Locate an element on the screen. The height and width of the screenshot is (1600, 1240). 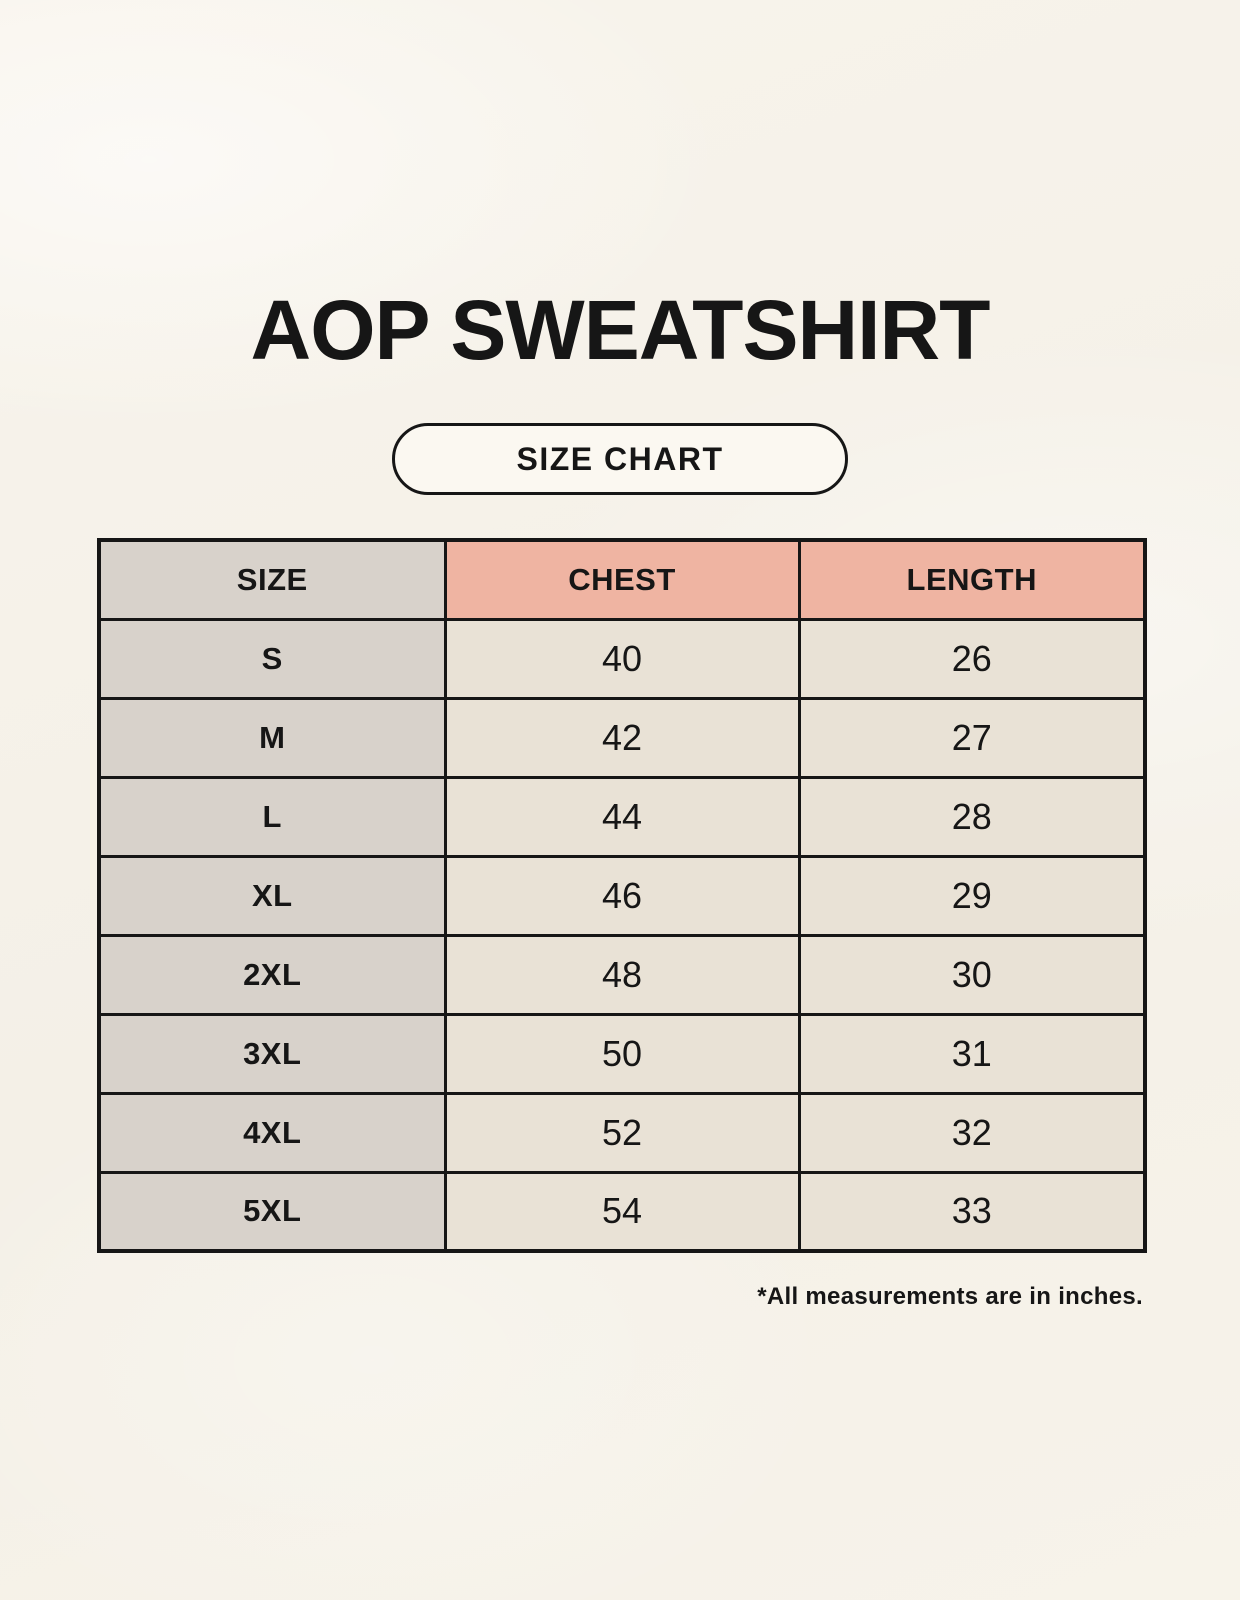
table-row: 5XL 54 33 is located at coordinates (622, 1211).